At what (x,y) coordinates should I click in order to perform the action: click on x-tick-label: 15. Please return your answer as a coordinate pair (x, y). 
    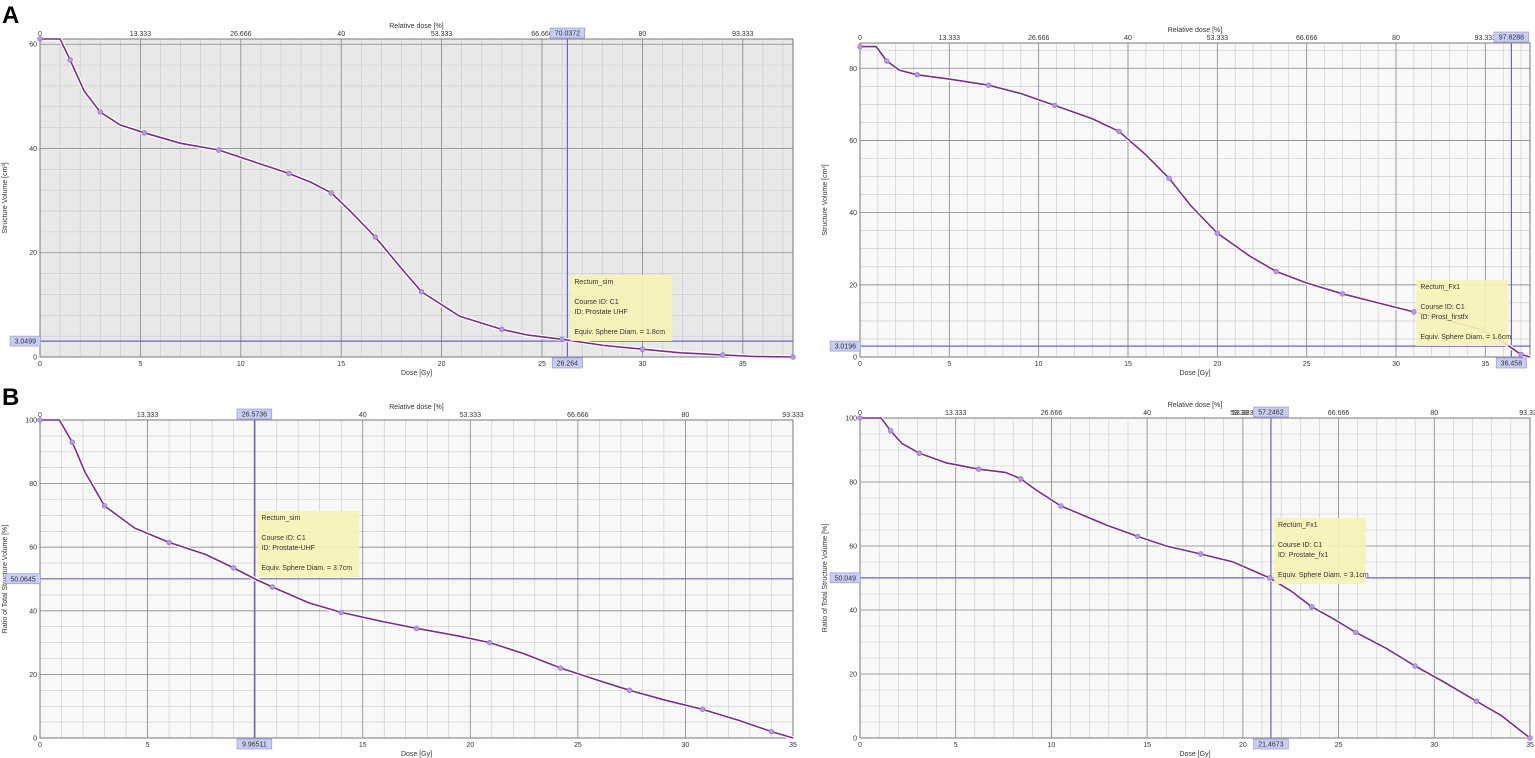
    Looking at the image, I should click on (1147, 745).